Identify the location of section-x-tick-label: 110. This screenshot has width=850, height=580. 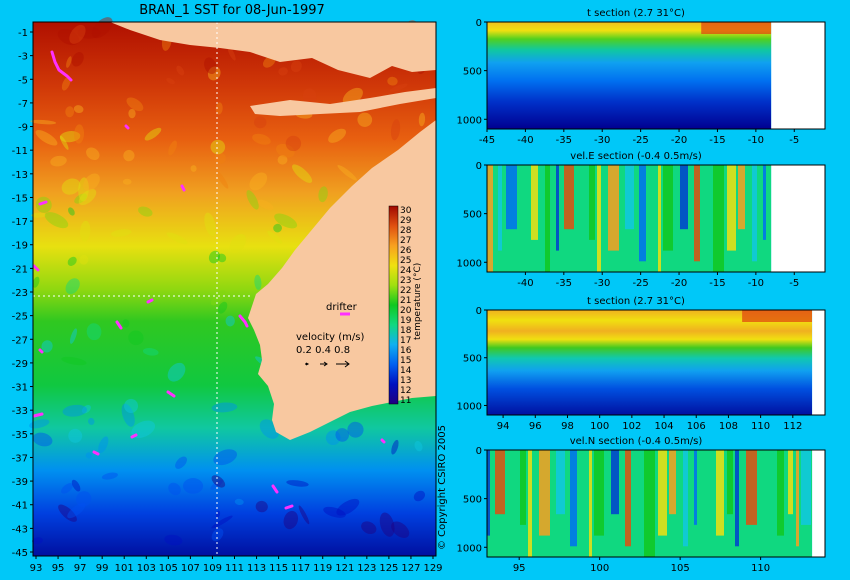
(760, 568).